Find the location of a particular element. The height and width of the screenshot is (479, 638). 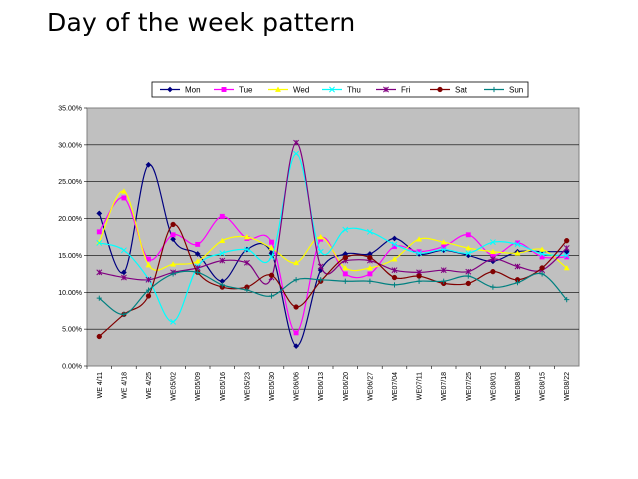

series-sun is located at coordinates (333, 293).